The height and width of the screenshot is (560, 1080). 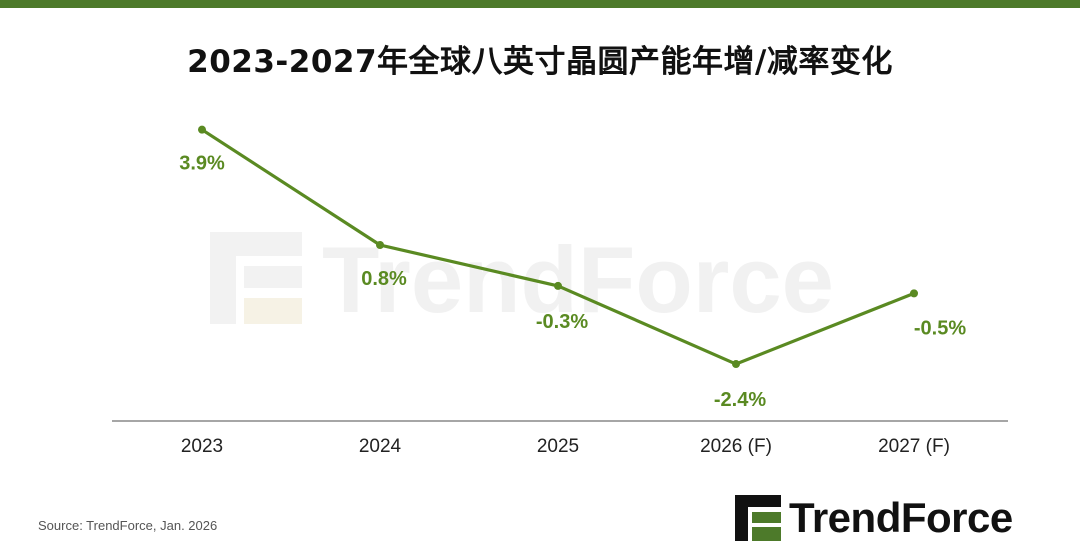 What do you see at coordinates (384, 279) in the screenshot?
I see `data-label: 0.8%` at bounding box center [384, 279].